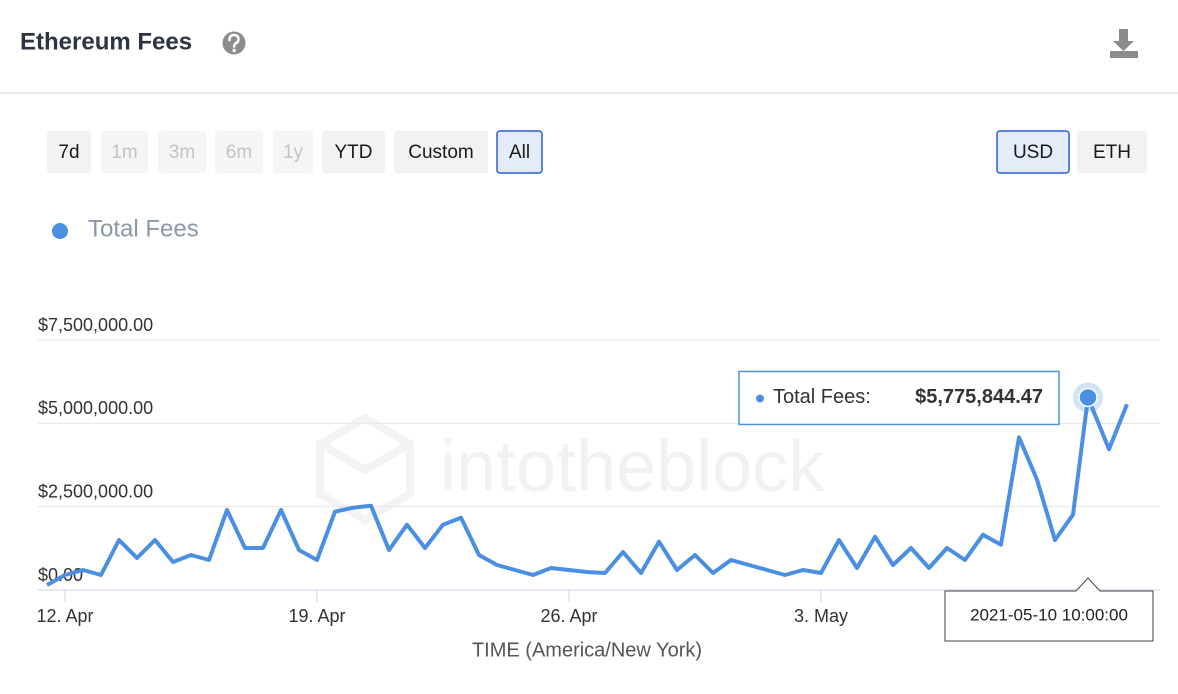 This screenshot has width=1178, height=694. Describe the element at coordinates (64, 616) in the screenshot. I see `x-tick-label: 12. Apr` at that location.